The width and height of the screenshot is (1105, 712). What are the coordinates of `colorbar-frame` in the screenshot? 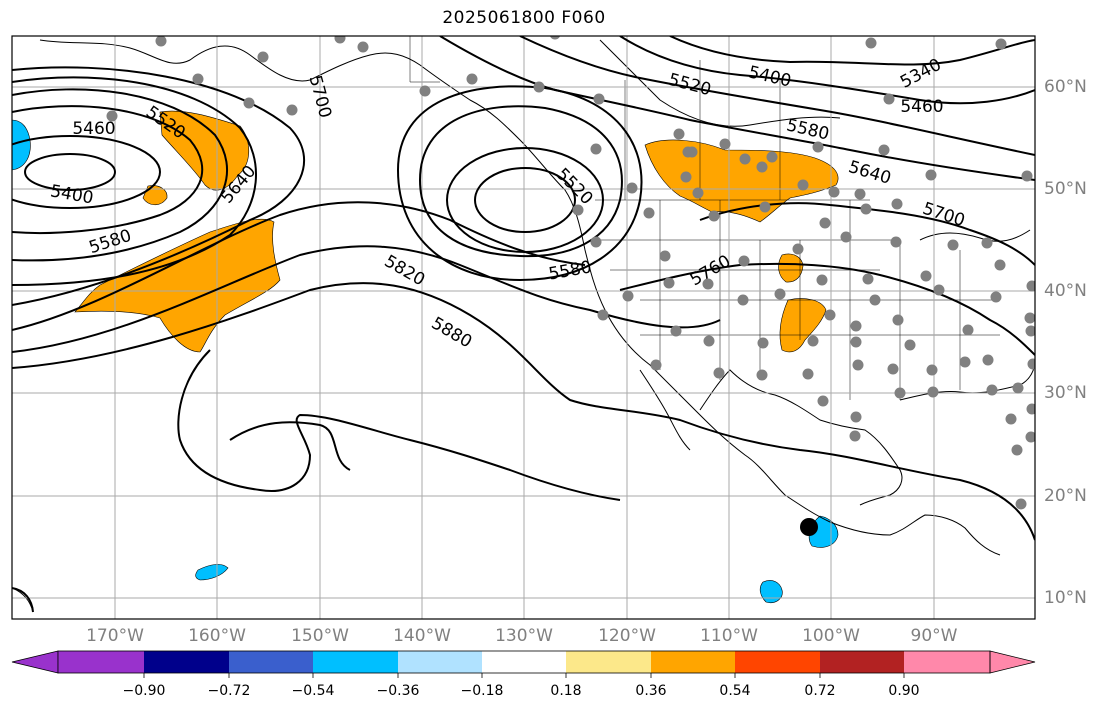 It's located at (524, 662).